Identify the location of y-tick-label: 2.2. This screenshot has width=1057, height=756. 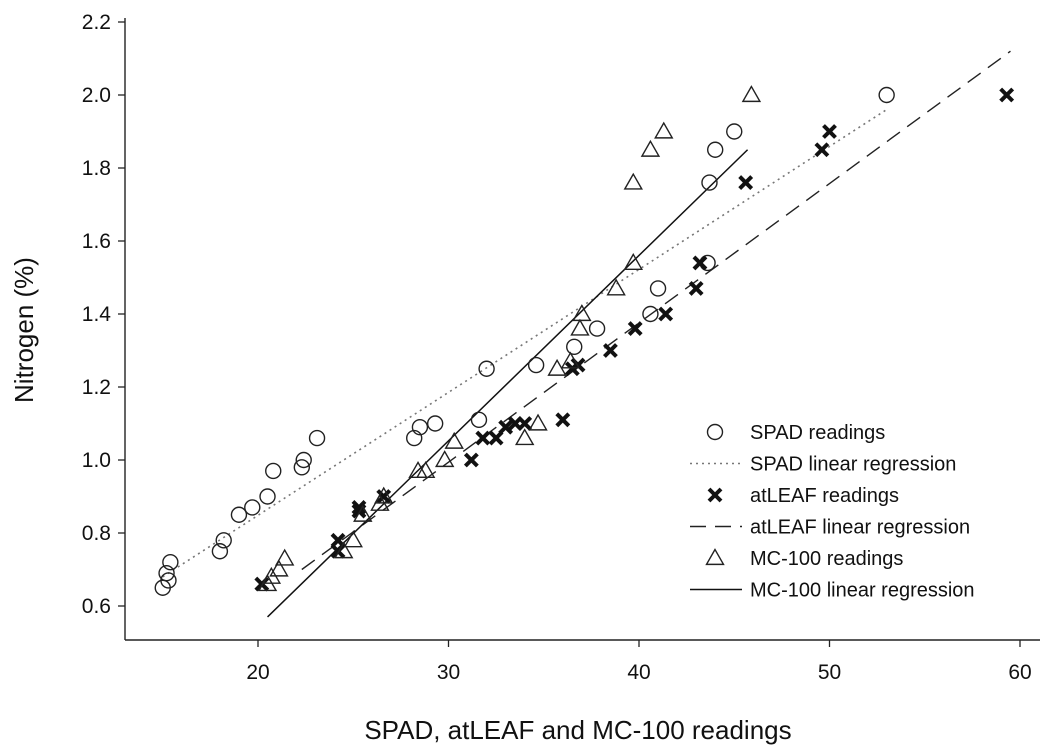
(96, 22).